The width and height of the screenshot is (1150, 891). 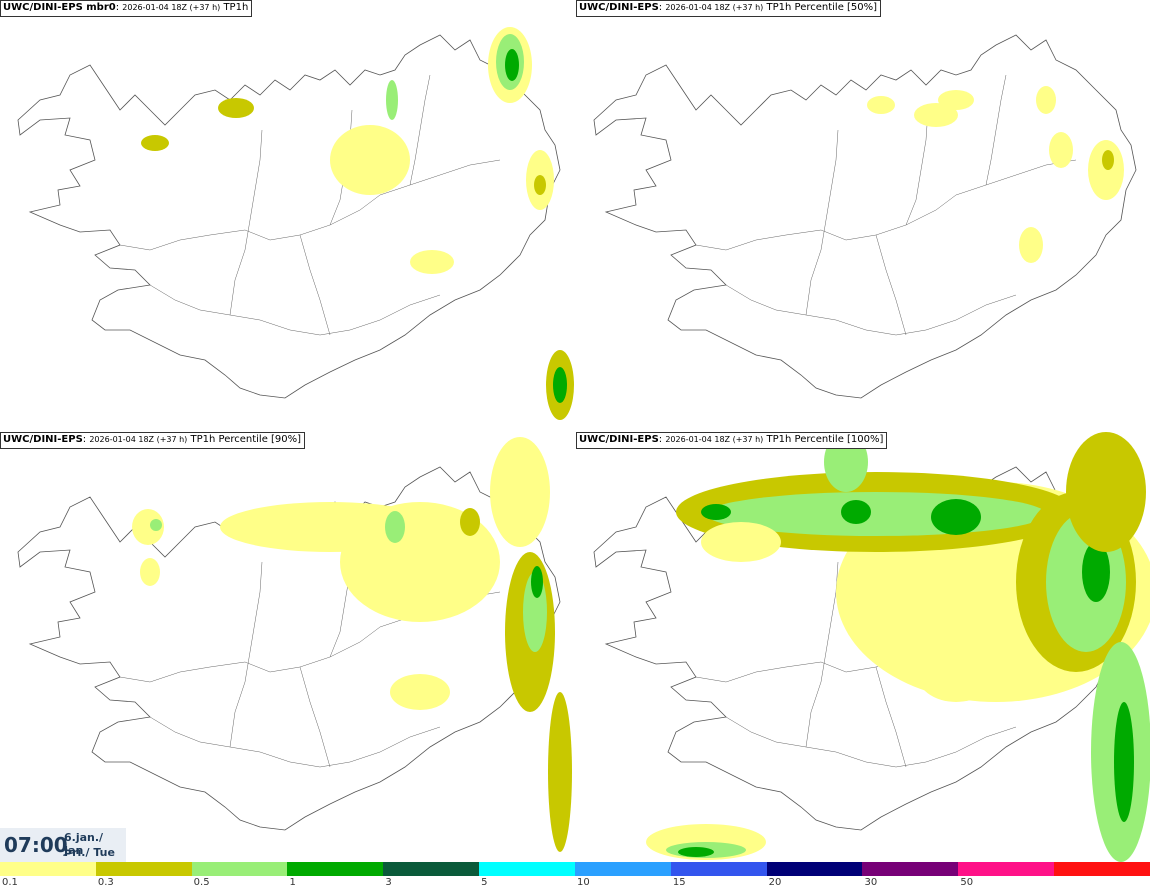 What do you see at coordinates (89, 852) in the screenshot?
I see `valid-date-line2: Þri./ Tue` at bounding box center [89, 852].